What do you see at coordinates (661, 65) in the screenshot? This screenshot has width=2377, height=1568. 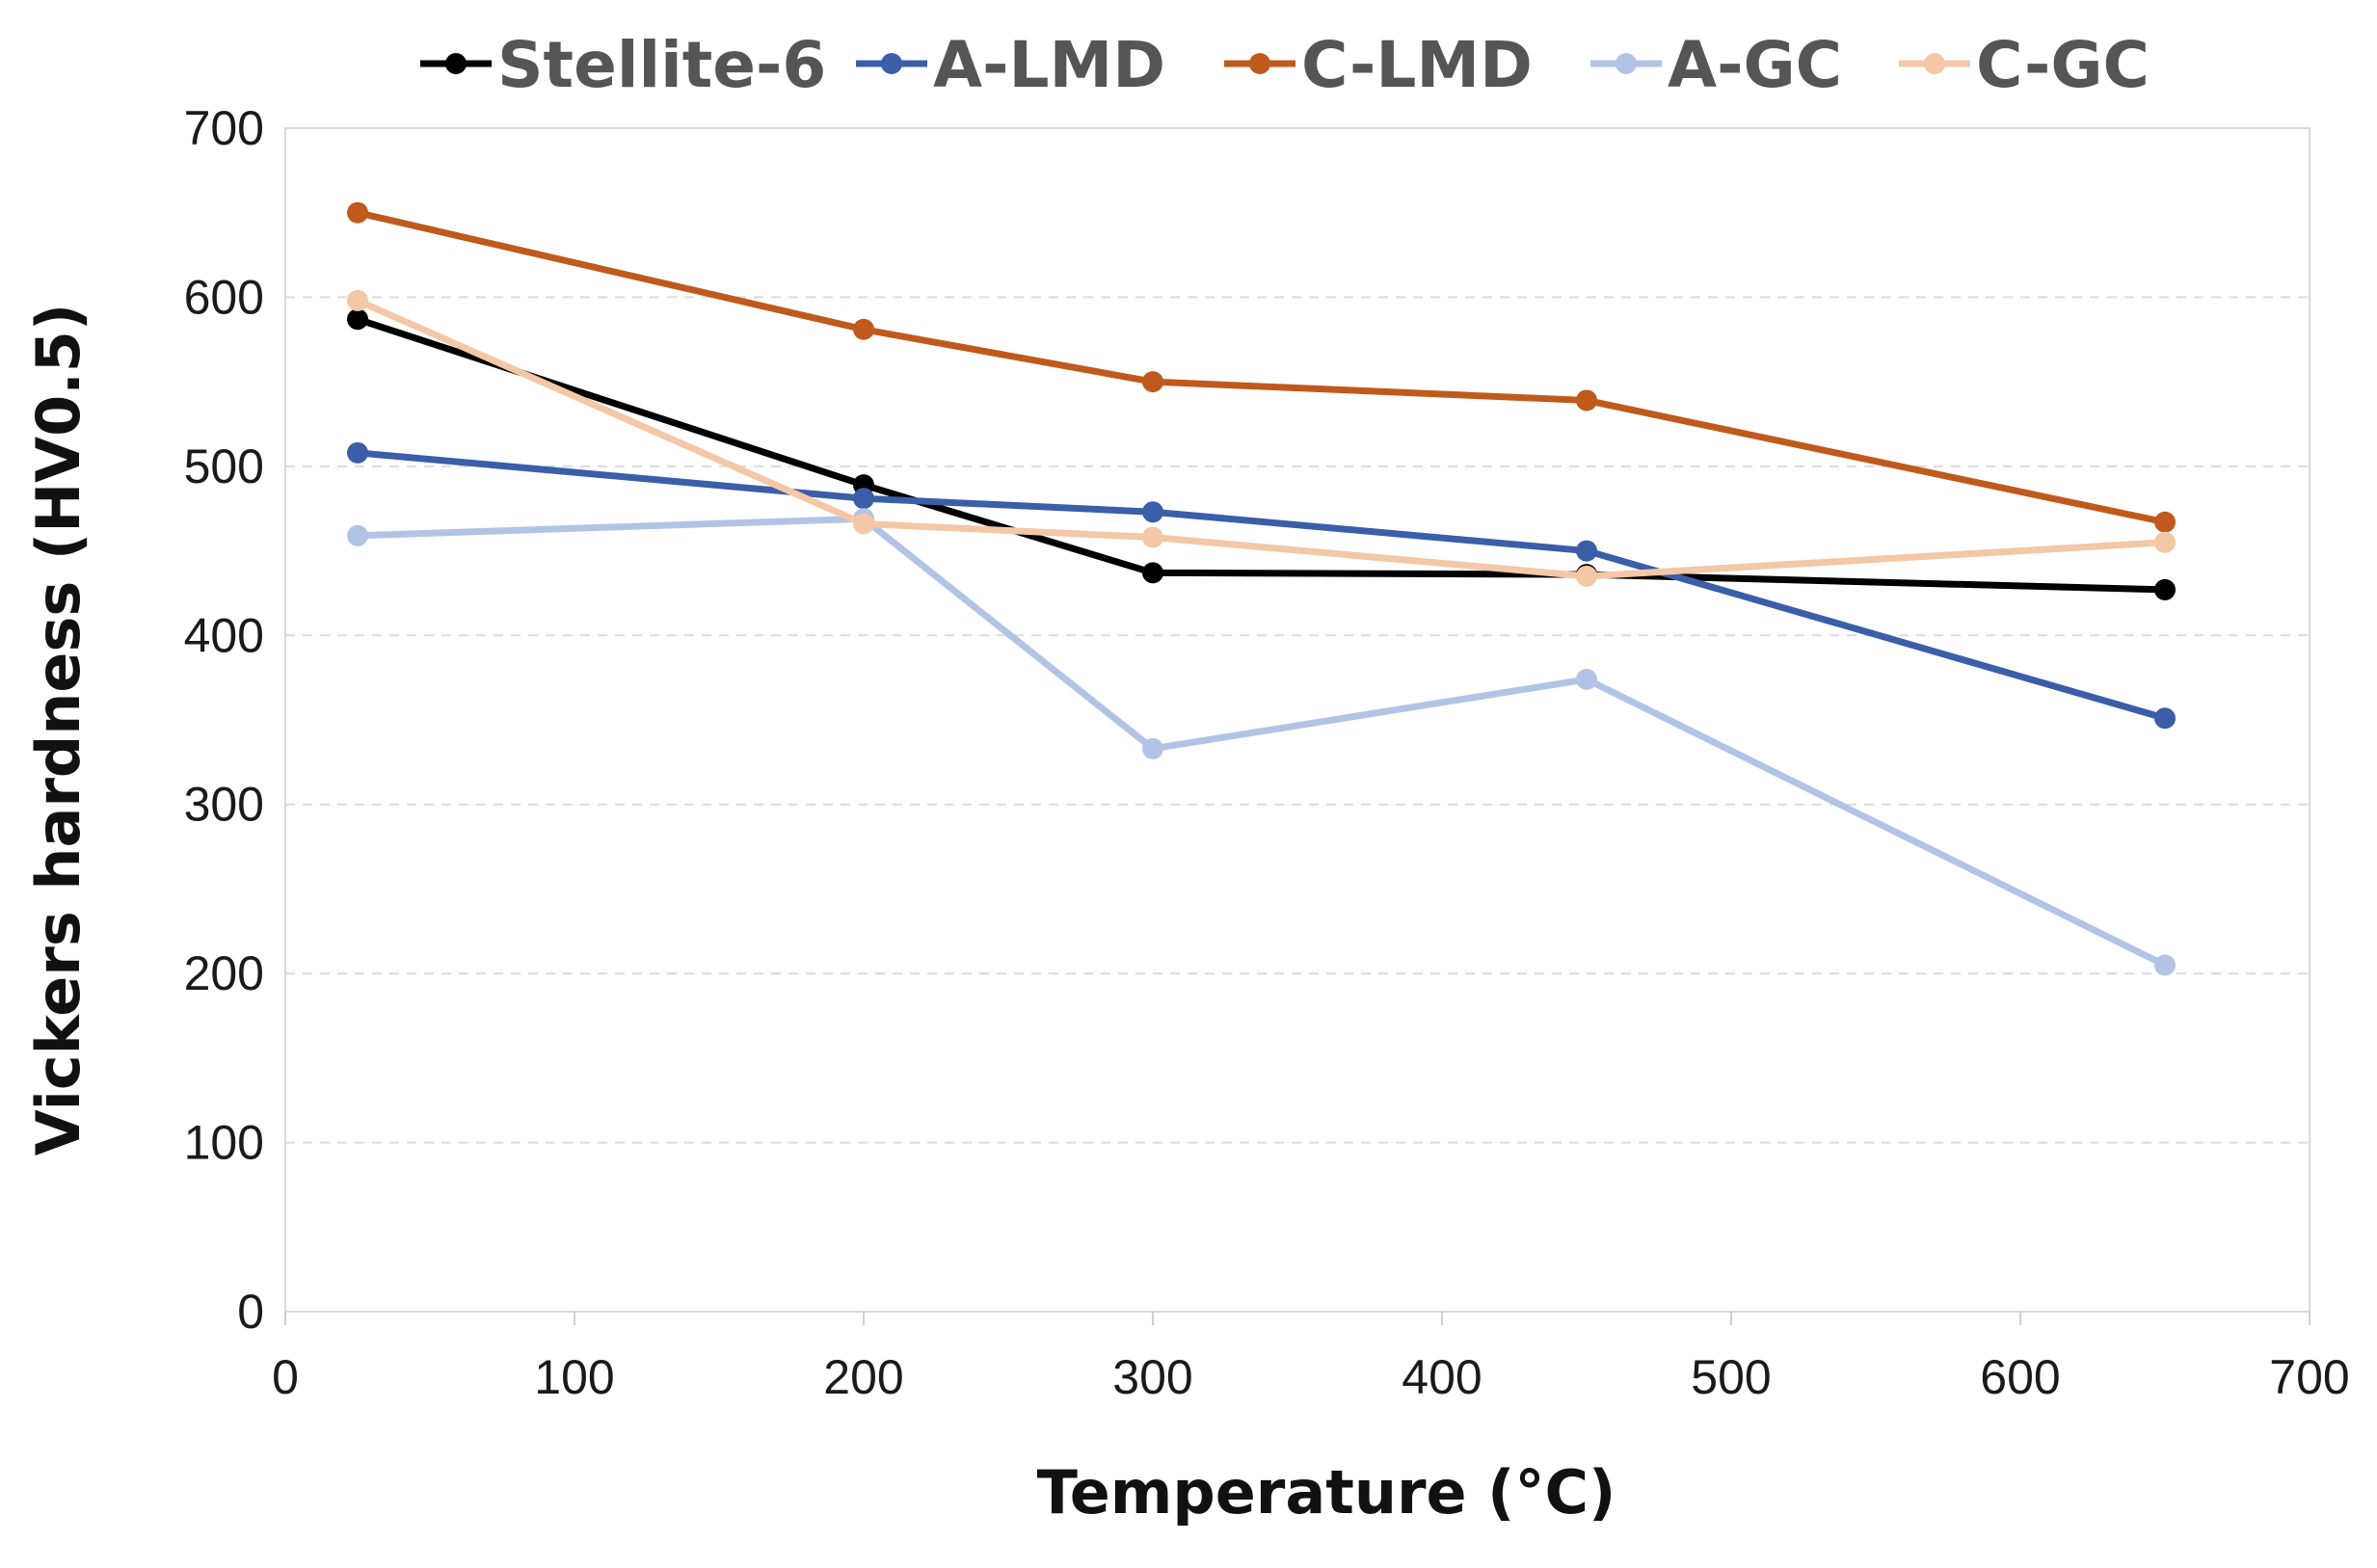 I see `legend-label-stellite-6: Stellite-6` at bounding box center [661, 65].